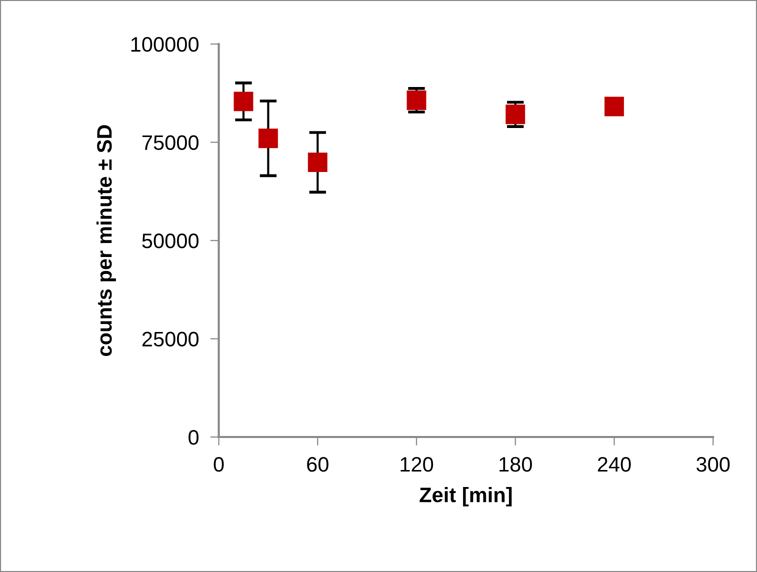  Describe the element at coordinates (106, 240) in the screenshot. I see `y-axis-title: counts per minute ± SD` at that location.